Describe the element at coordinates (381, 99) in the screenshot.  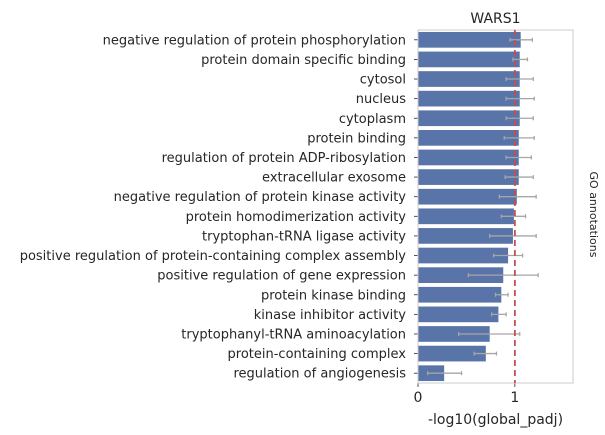
I see `category-label-3: nucleus` at that location.